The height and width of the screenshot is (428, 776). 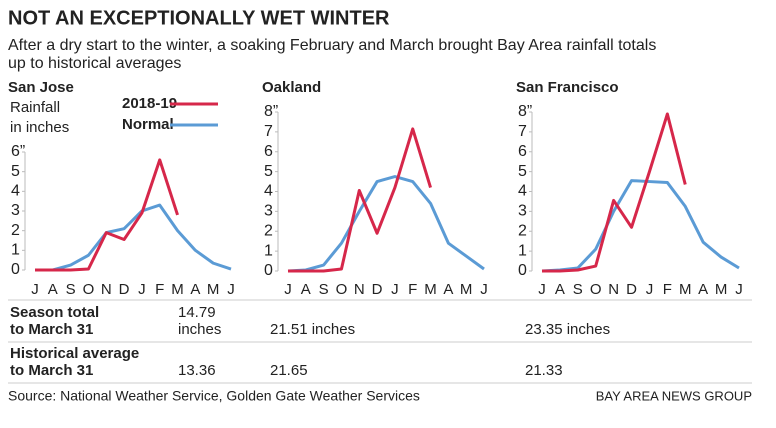 I want to click on table-value: 13.36, so click(x=197, y=370).